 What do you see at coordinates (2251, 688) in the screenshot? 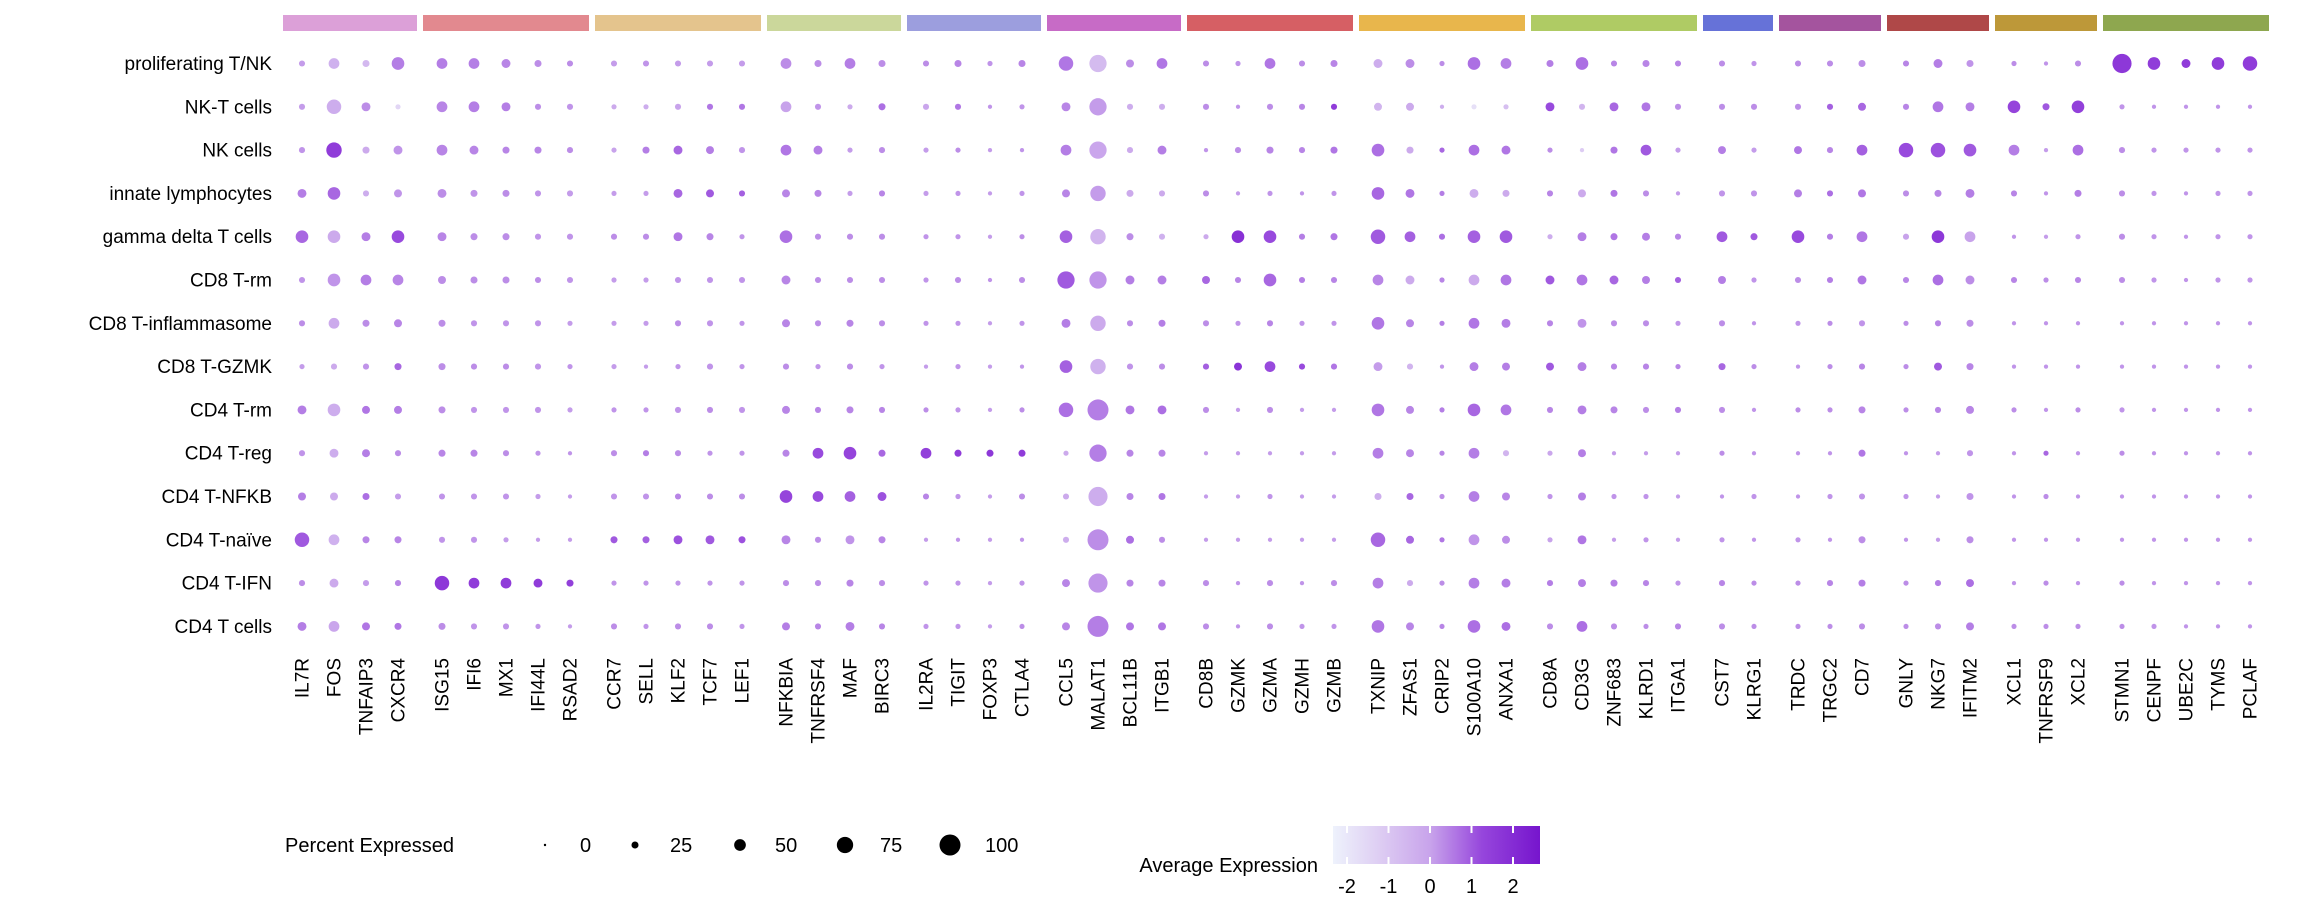
I see `gene-label: PCLAF` at bounding box center [2251, 688].